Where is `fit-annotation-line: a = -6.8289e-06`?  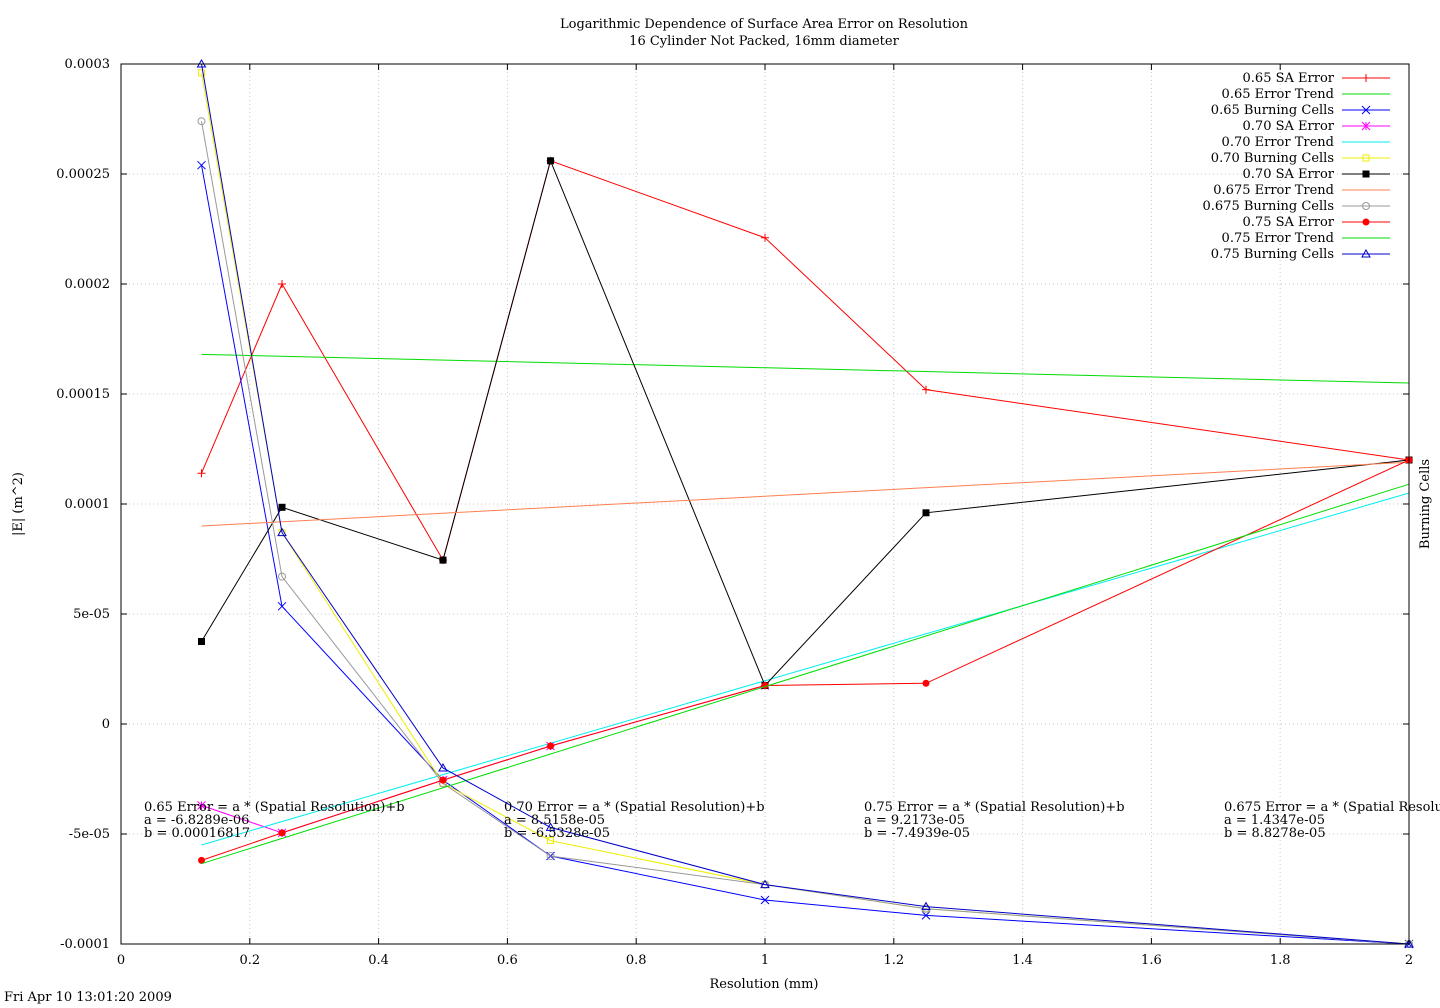
fit-annotation-line: a = -6.8289e-06 is located at coordinates (196, 820).